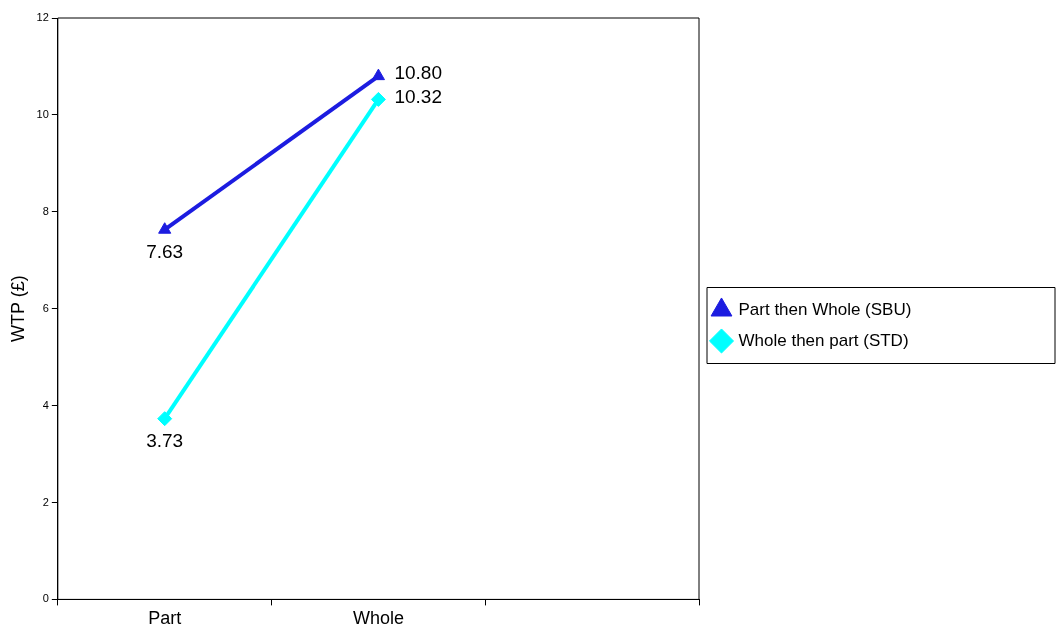 This screenshot has width=1063, height=637. What do you see at coordinates (45, 210) in the screenshot?
I see `y-tick-label: 8` at bounding box center [45, 210].